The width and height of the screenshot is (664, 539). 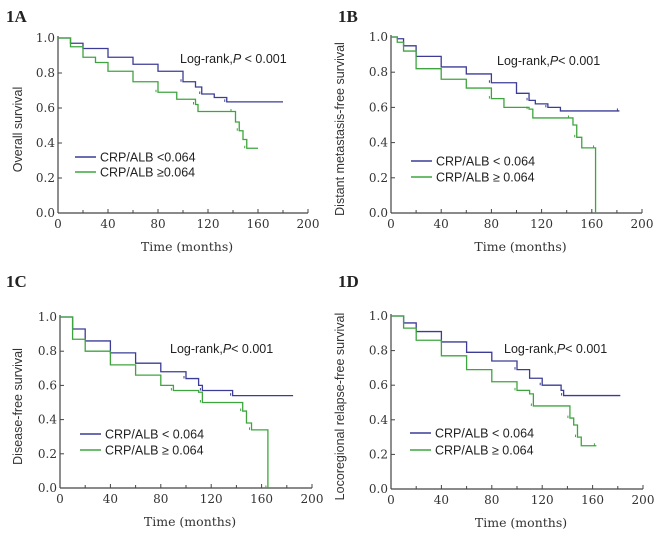 I want to click on panel-label: 1C, so click(x=16, y=281).